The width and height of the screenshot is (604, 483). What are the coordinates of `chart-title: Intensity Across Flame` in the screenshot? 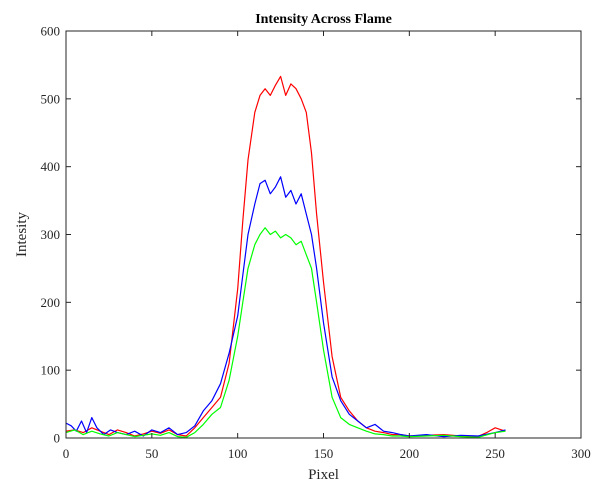 It's located at (323, 19).